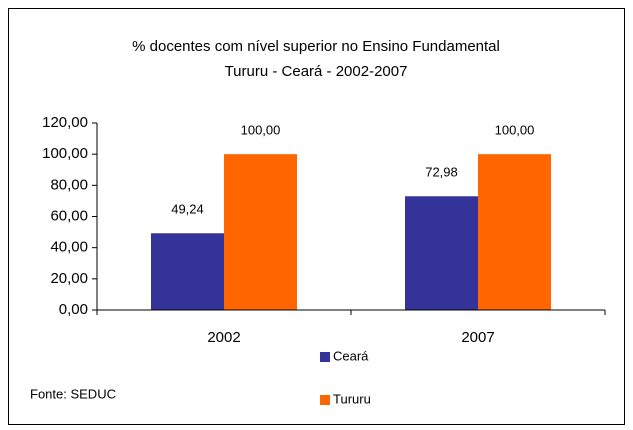 This screenshot has width=633, height=430. I want to click on value-label: 49,24, so click(187, 209).